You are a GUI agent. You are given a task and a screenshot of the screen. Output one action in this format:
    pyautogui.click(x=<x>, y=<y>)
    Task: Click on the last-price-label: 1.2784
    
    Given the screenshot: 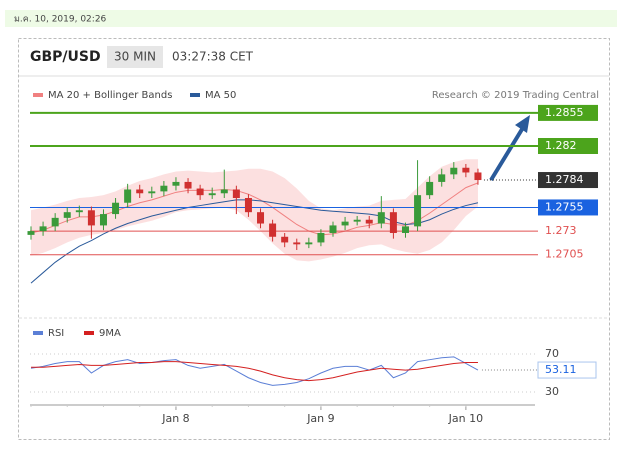 What is the action you would take?
    pyautogui.click(x=564, y=179)
    